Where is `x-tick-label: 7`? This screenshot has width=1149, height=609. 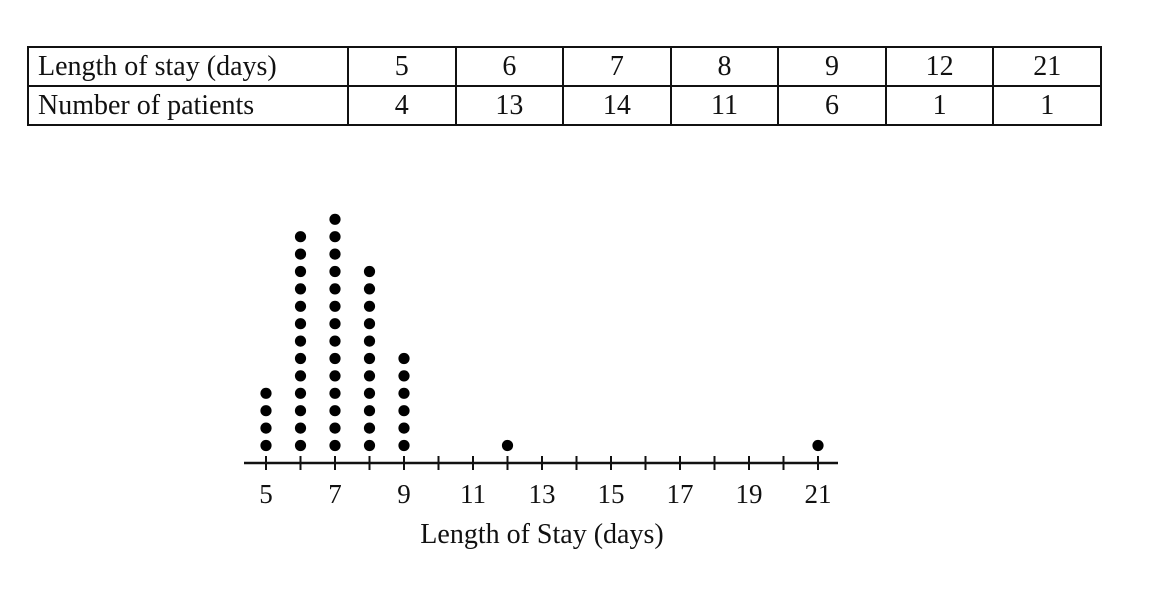
x-tick-label: 7 is located at coordinates (335, 494).